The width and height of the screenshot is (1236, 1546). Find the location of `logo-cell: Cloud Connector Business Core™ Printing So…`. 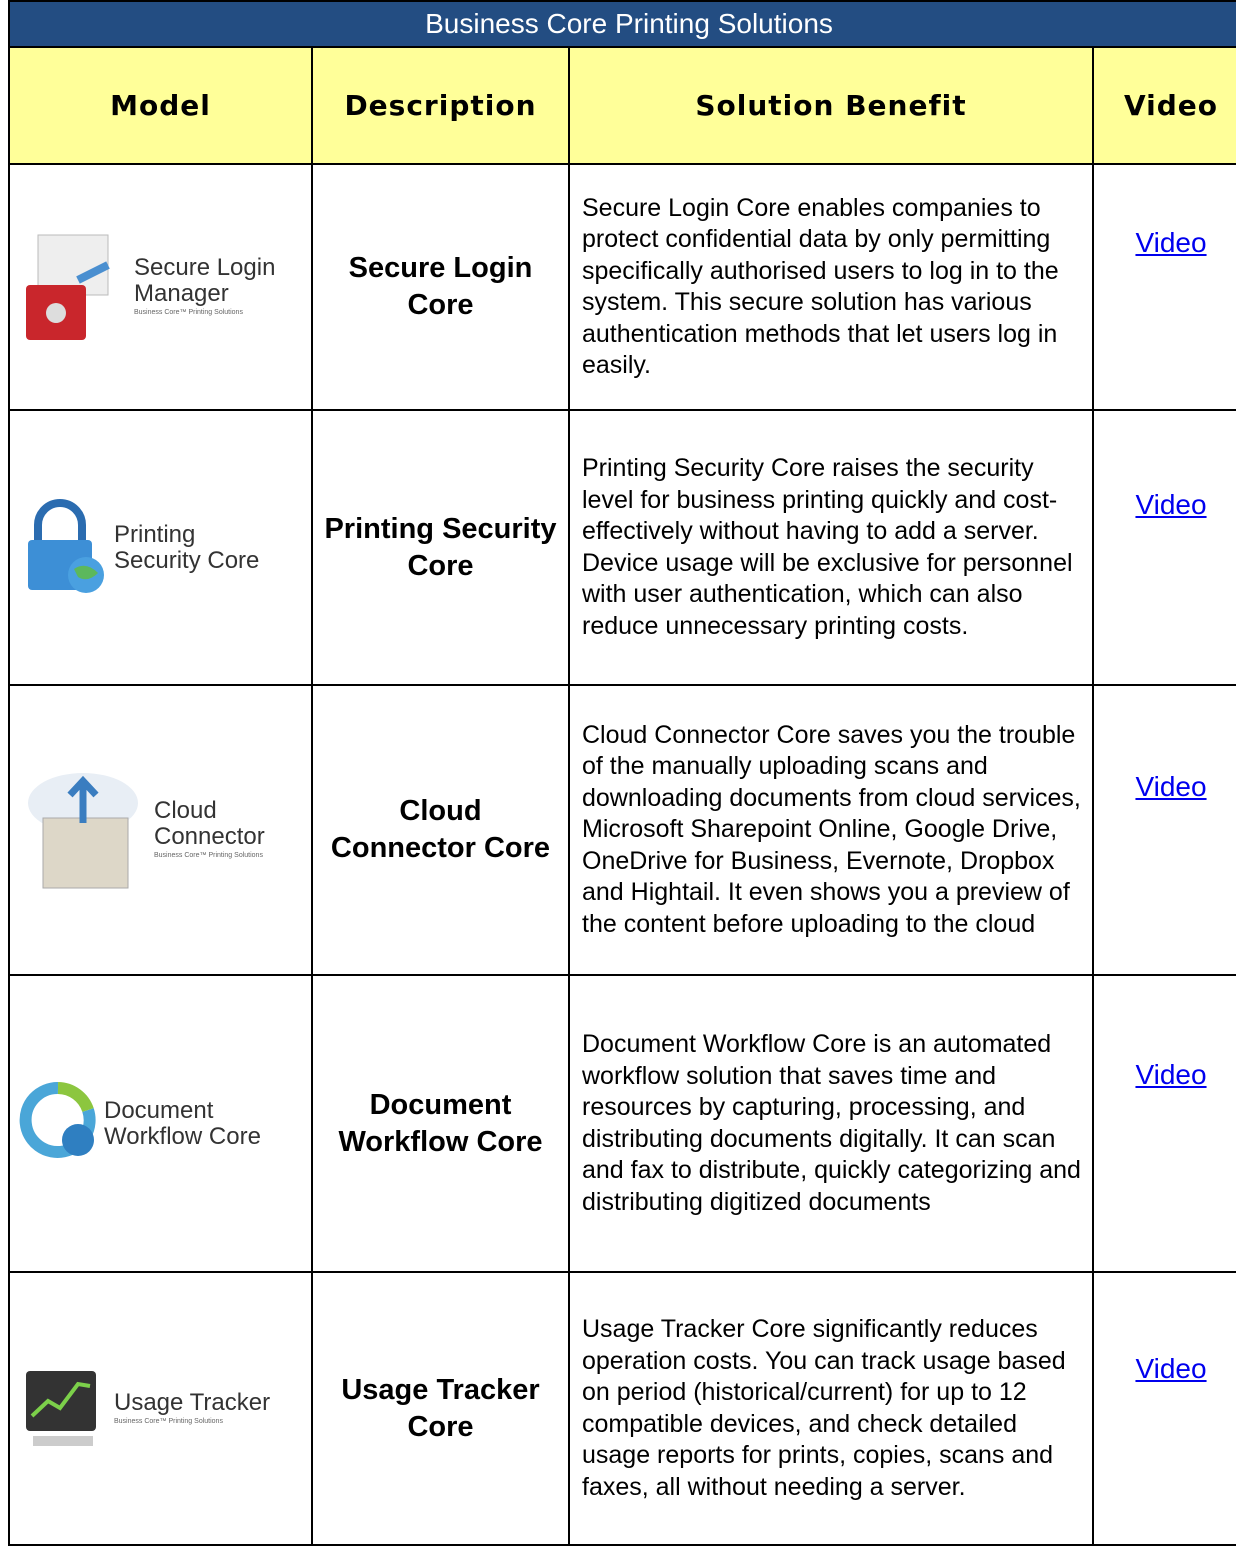

logo-cell: Cloud Connector Business Core™ Printing So… is located at coordinates (160, 830).